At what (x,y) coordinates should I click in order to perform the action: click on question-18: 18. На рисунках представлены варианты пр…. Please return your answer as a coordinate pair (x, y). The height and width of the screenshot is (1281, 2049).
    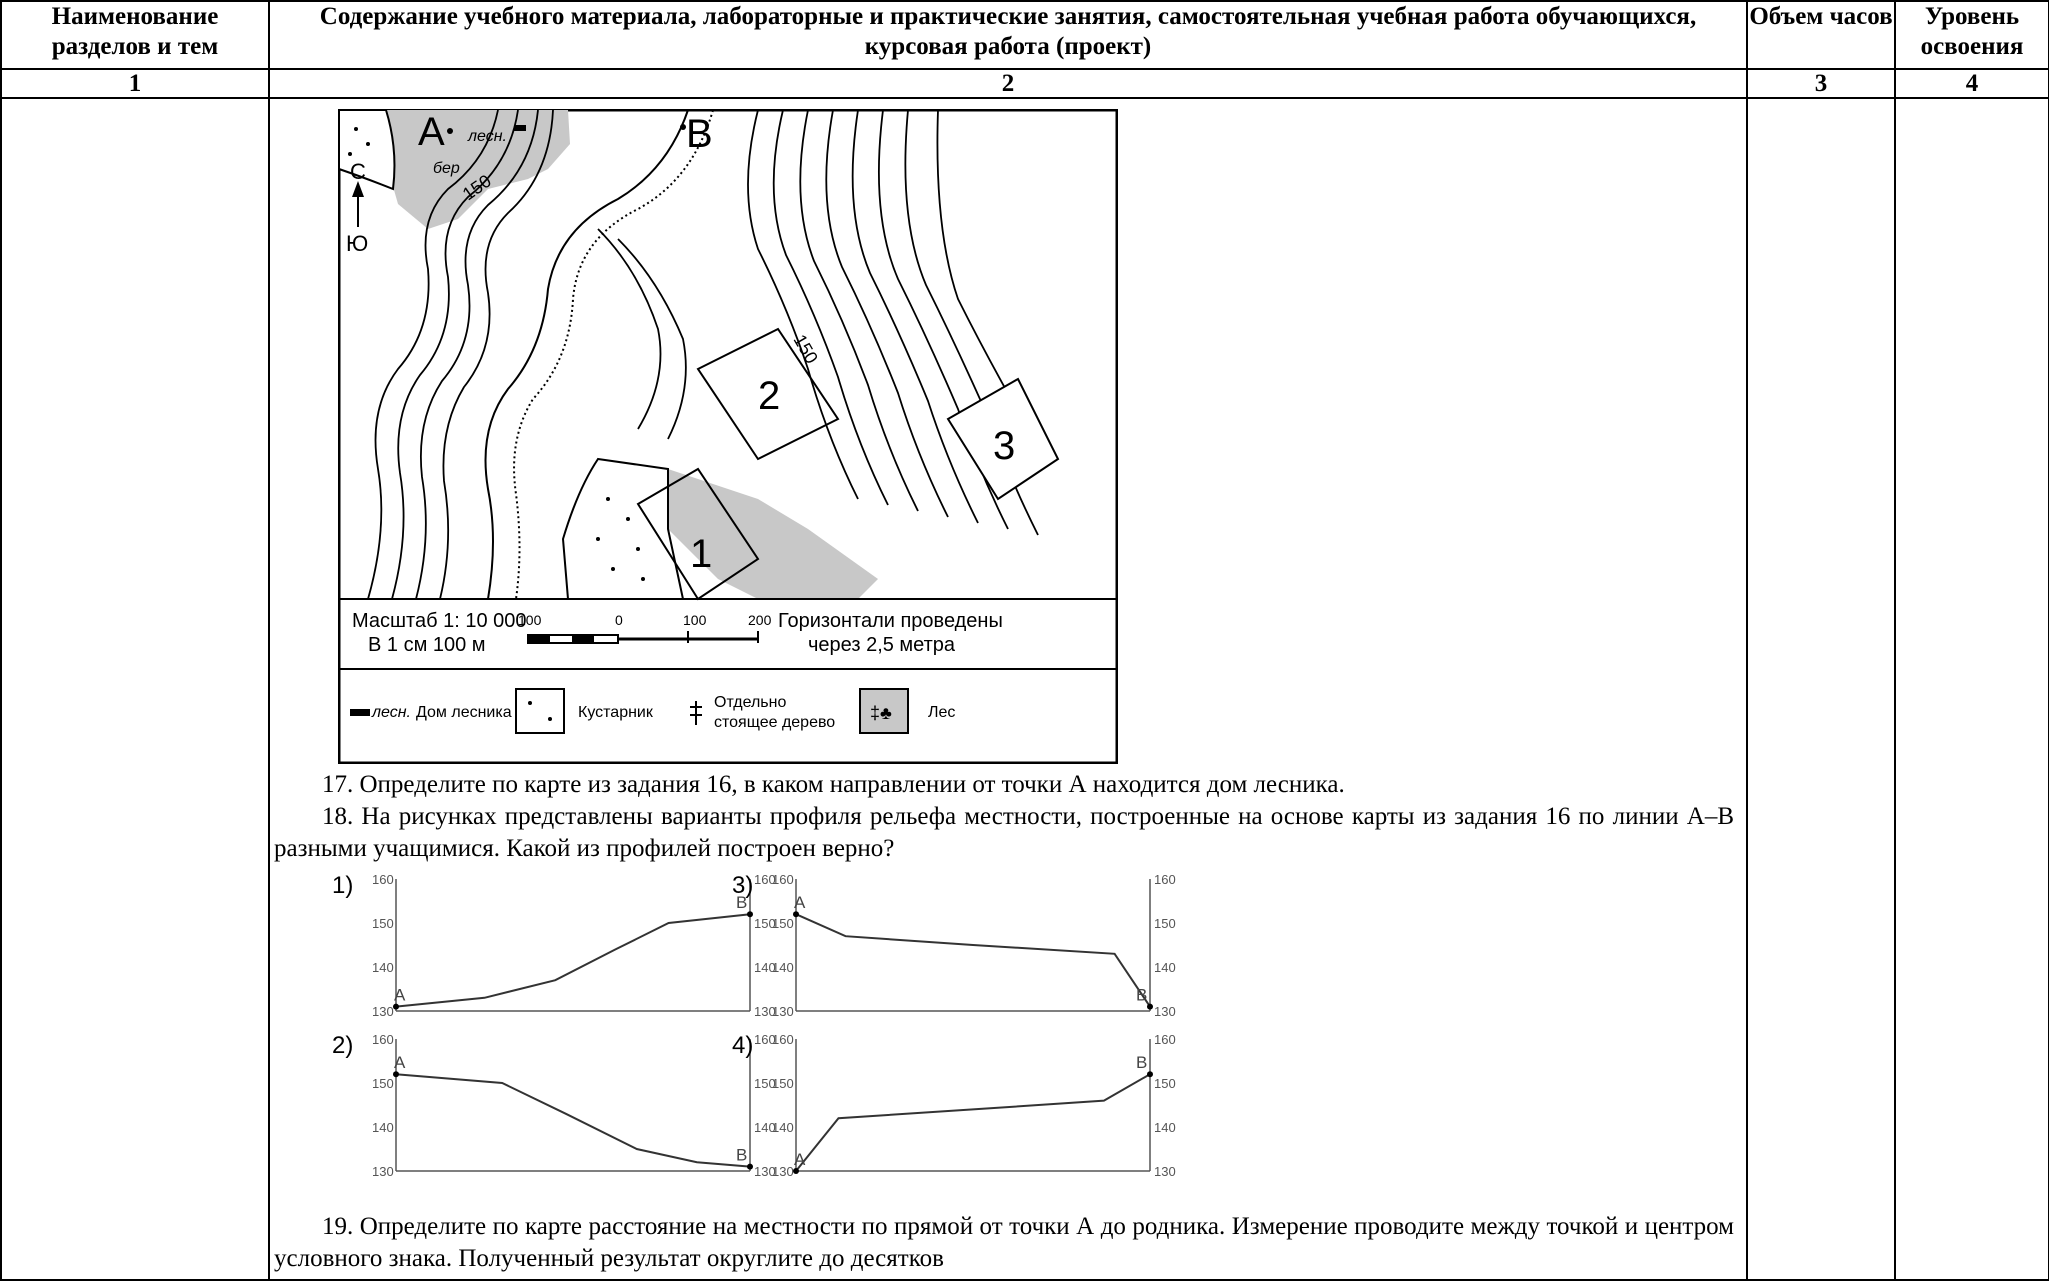
    Looking at the image, I should click on (1004, 832).